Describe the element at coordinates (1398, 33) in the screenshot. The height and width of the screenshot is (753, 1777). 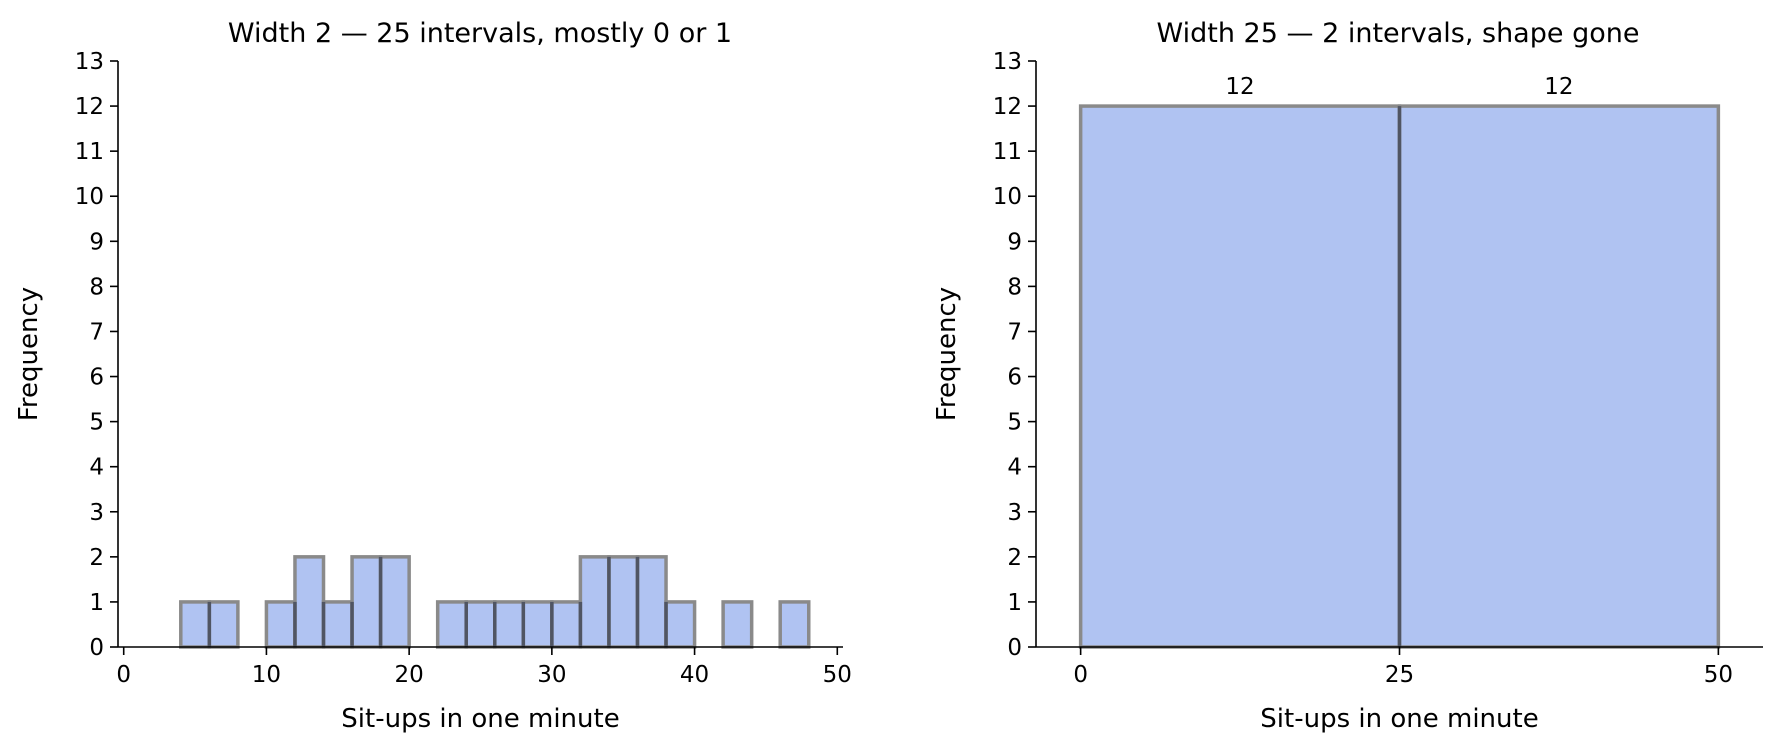
I see `chart-title: Width 25 — 2 intervals, shape gone` at that location.